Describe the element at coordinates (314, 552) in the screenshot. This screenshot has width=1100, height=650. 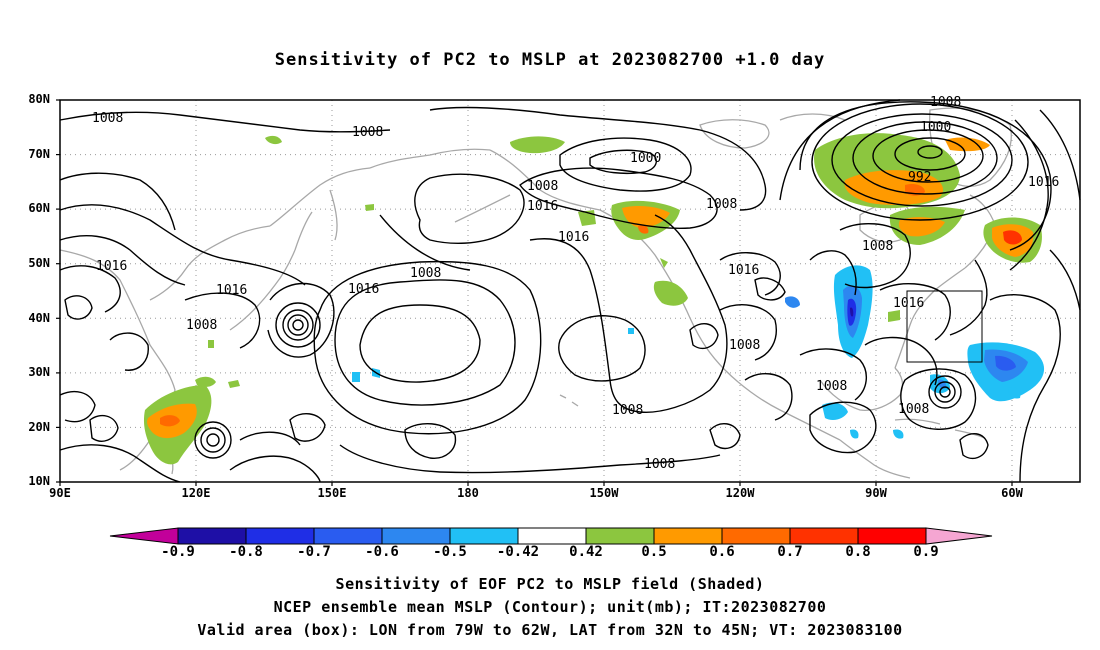
I see `colorbar-tick-label: -0.7` at that location.